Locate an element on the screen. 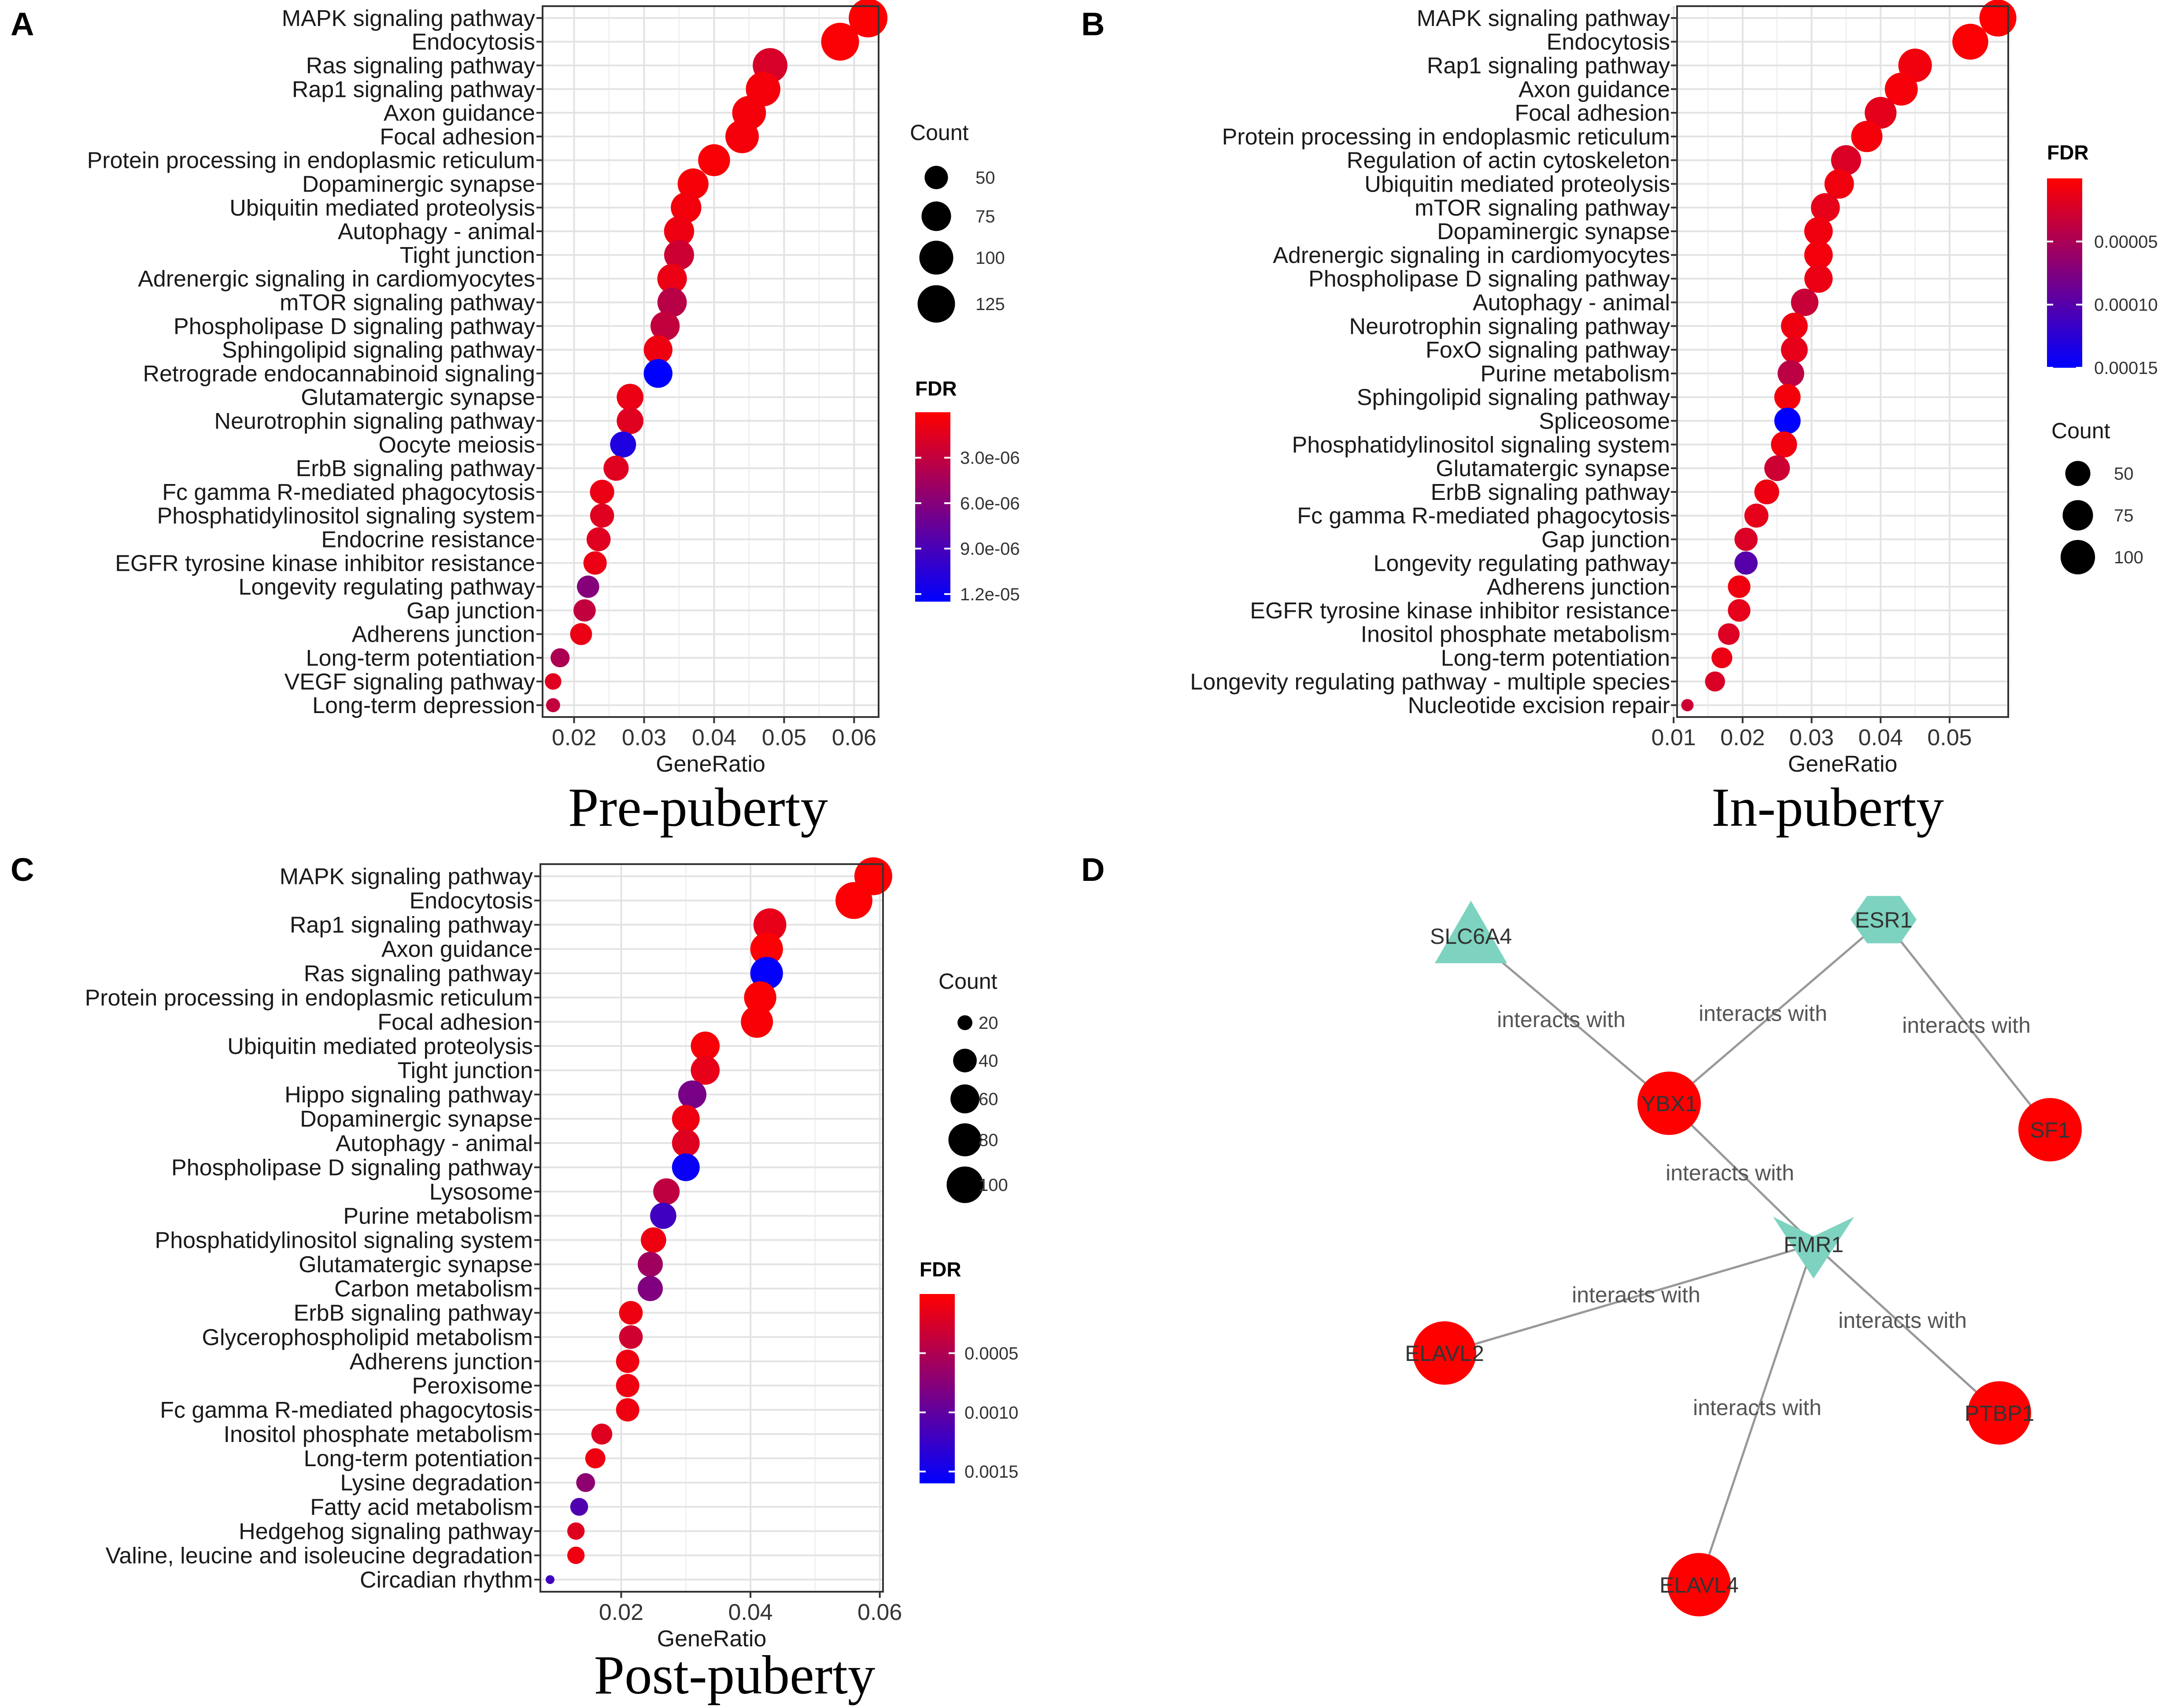  term-label-a: Long-term potentiation is located at coordinates (420, 659).